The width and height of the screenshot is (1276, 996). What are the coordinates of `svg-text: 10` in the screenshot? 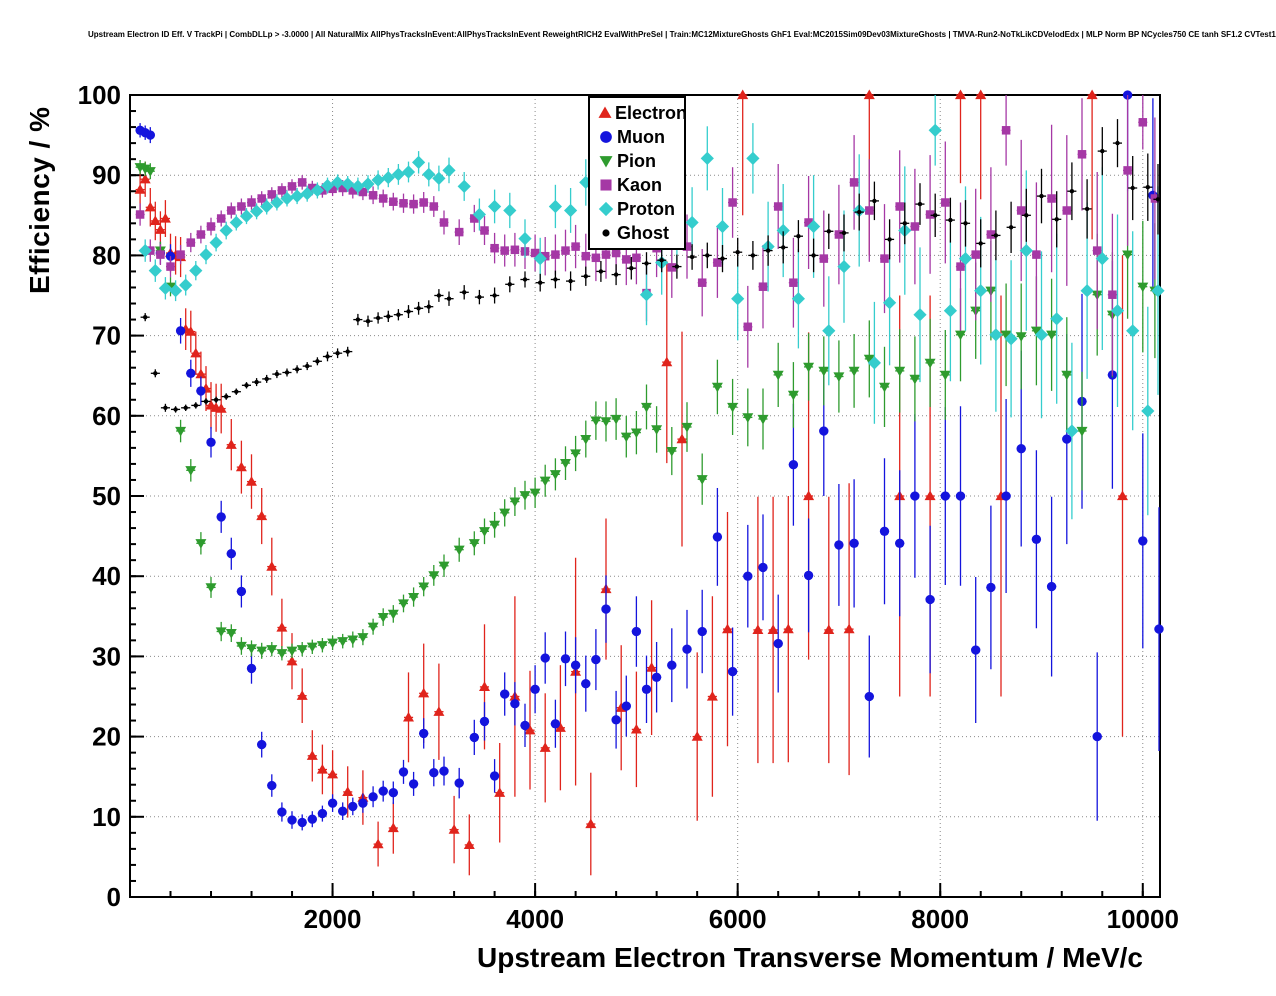 It's located at (106, 817).